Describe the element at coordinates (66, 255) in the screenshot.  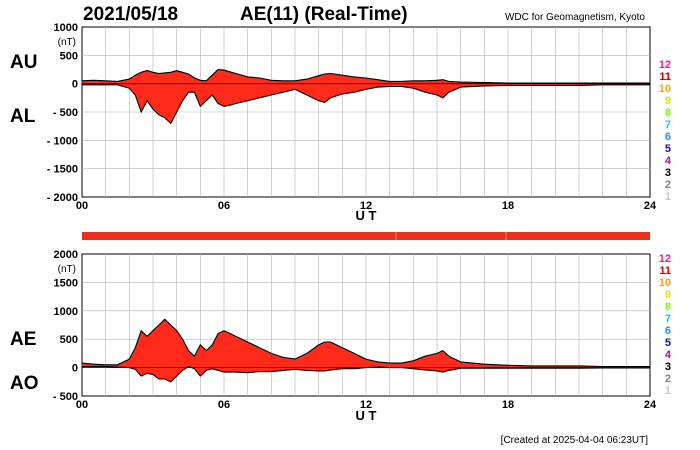
I see `y-tick-label: 2000` at that location.